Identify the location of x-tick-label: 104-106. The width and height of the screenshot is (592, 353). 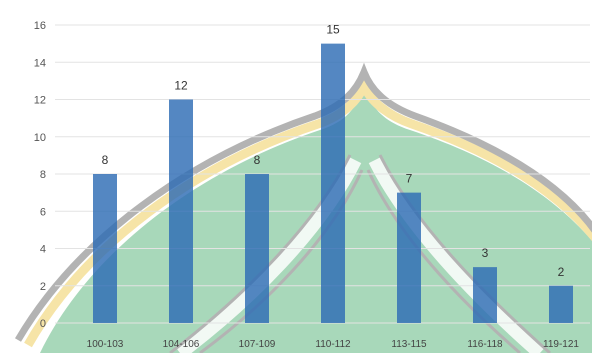
(181, 344).